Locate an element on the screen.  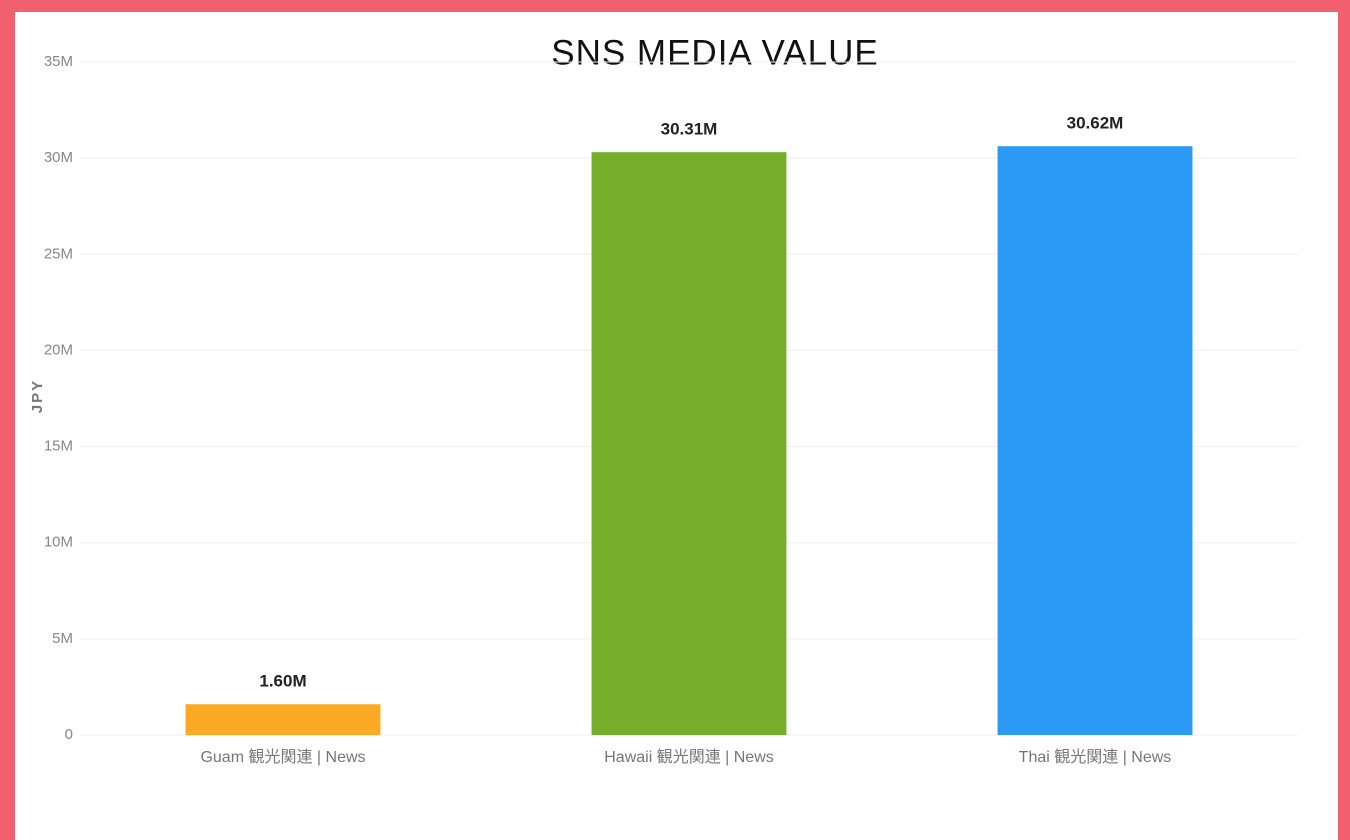
x-tick-label: Guam 観光関連 | News is located at coordinates (282, 757).